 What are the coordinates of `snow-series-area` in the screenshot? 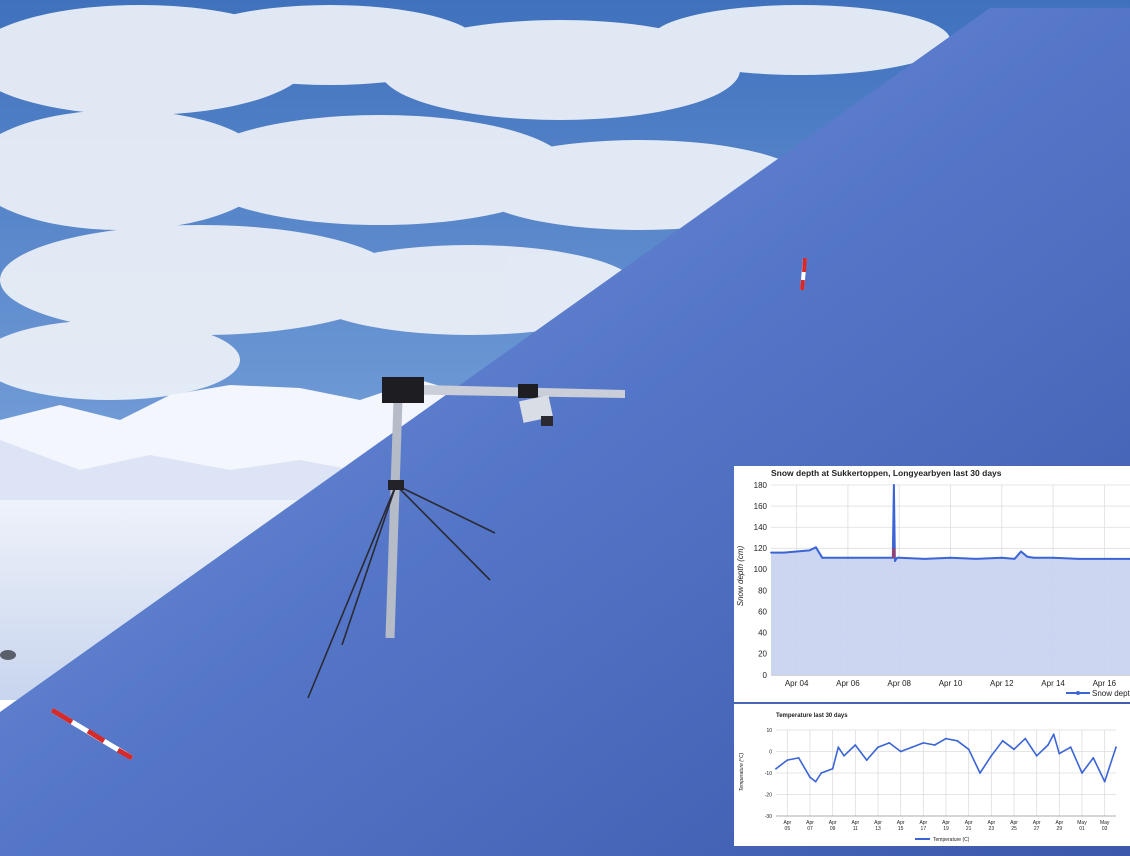 It's located at (950, 580).